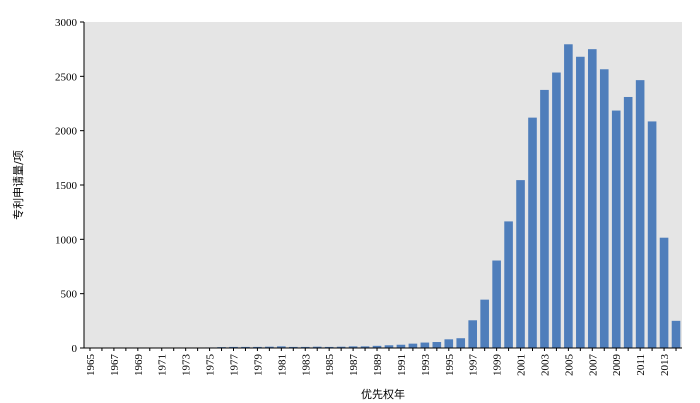  Describe the element at coordinates (139, 365) in the screenshot. I see `x-tick-label: 1969` at that location.